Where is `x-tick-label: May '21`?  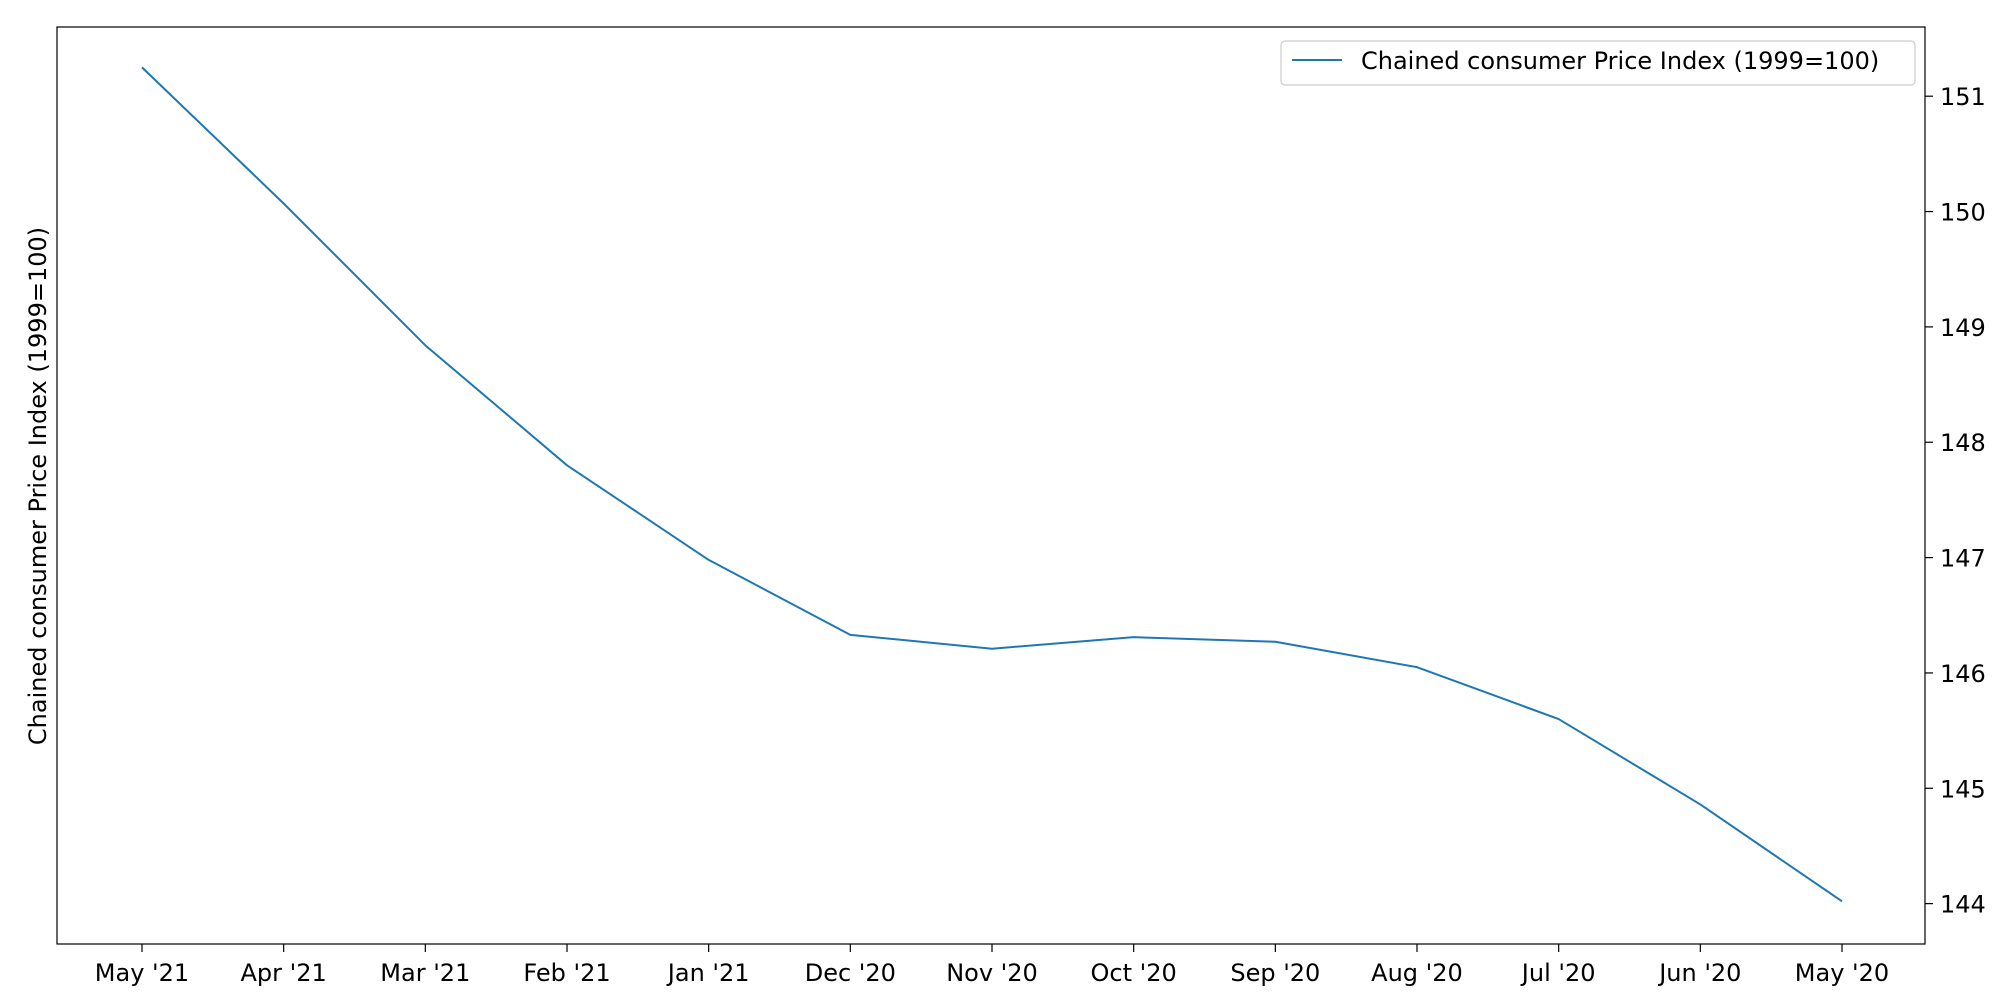 x-tick-label: May '21 is located at coordinates (142, 973).